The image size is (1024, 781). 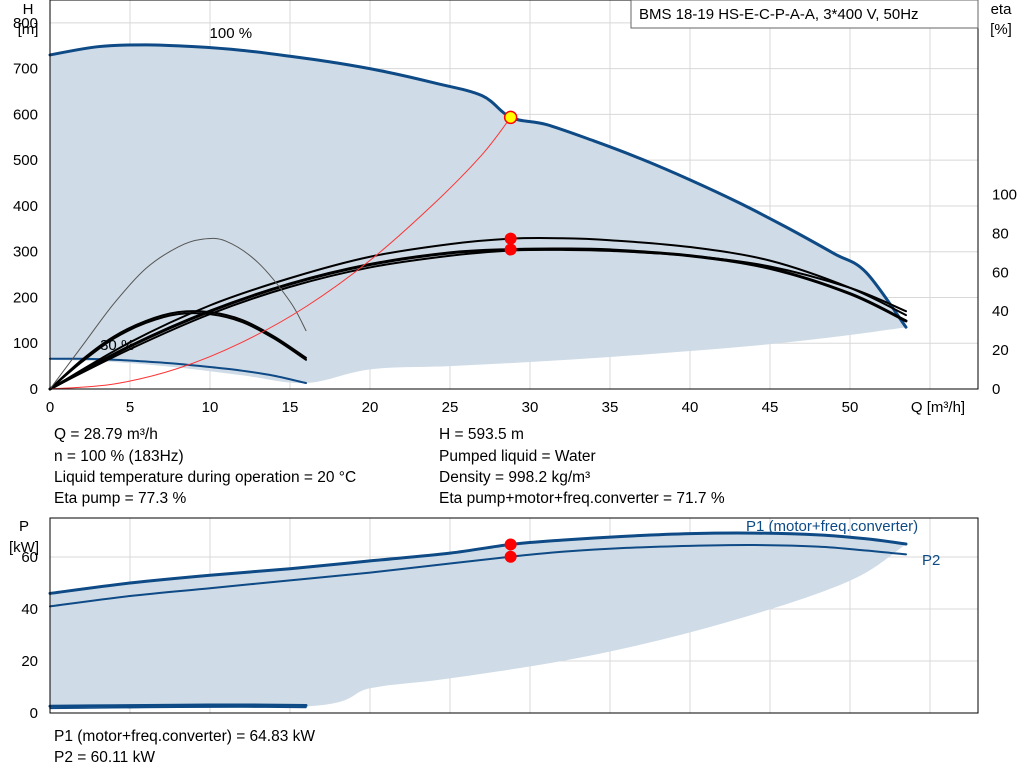 I want to click on power-curve-labels: P1 (motor+freq.converter)P2, so click(x=843, y=543).